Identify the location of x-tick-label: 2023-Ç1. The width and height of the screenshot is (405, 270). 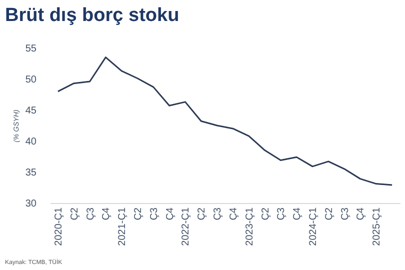
(250, 226).